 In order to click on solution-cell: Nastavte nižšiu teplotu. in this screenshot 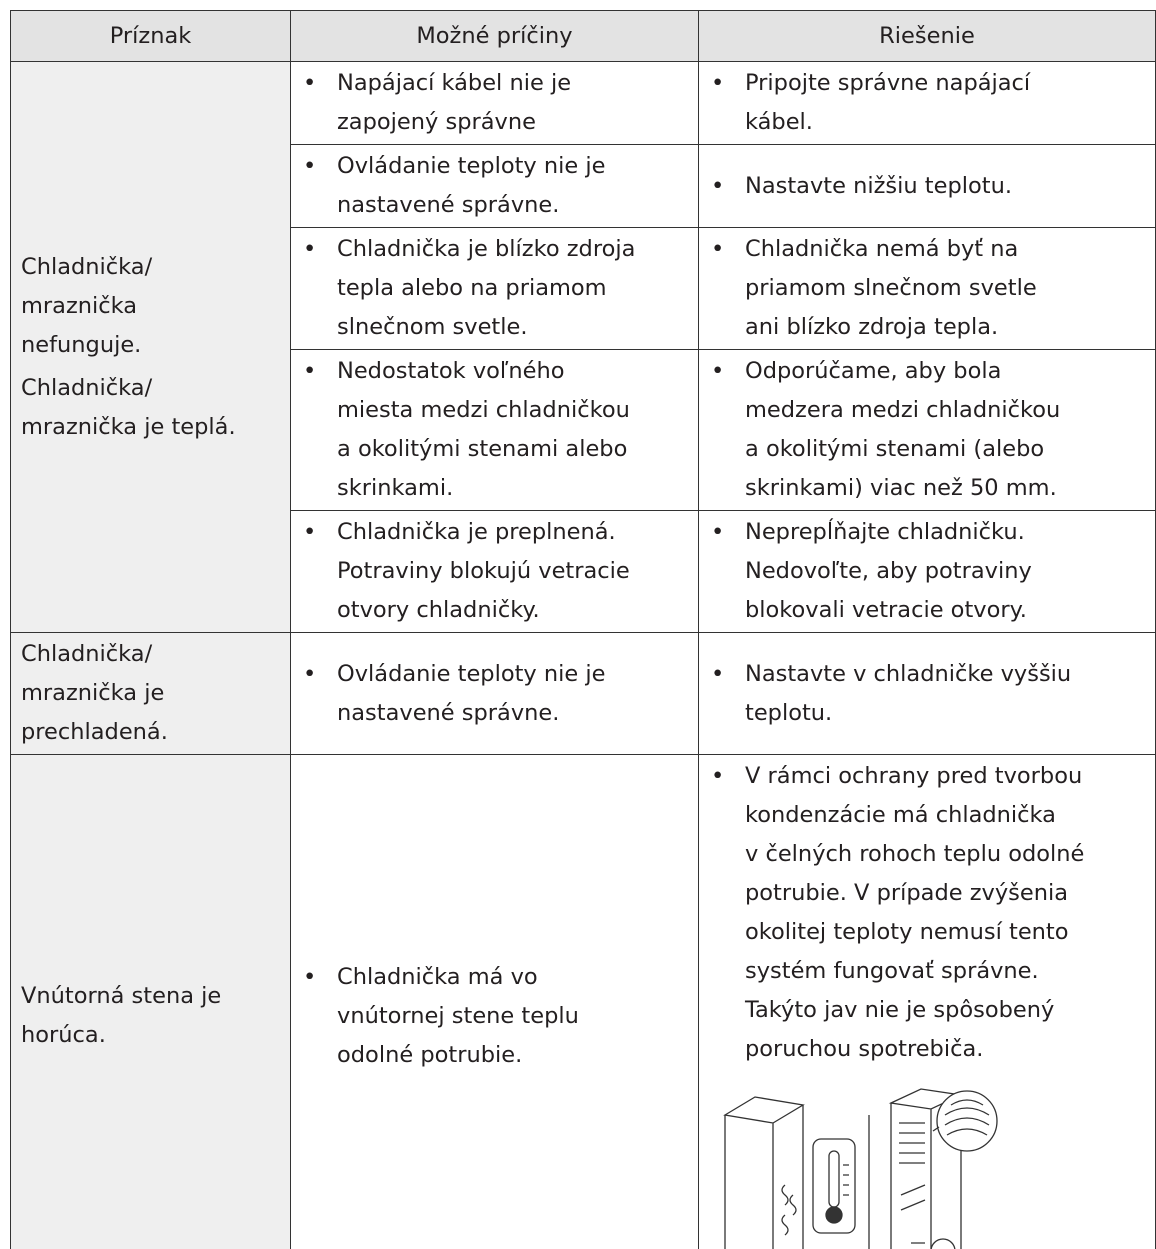, I will do `click(927, 186)`.